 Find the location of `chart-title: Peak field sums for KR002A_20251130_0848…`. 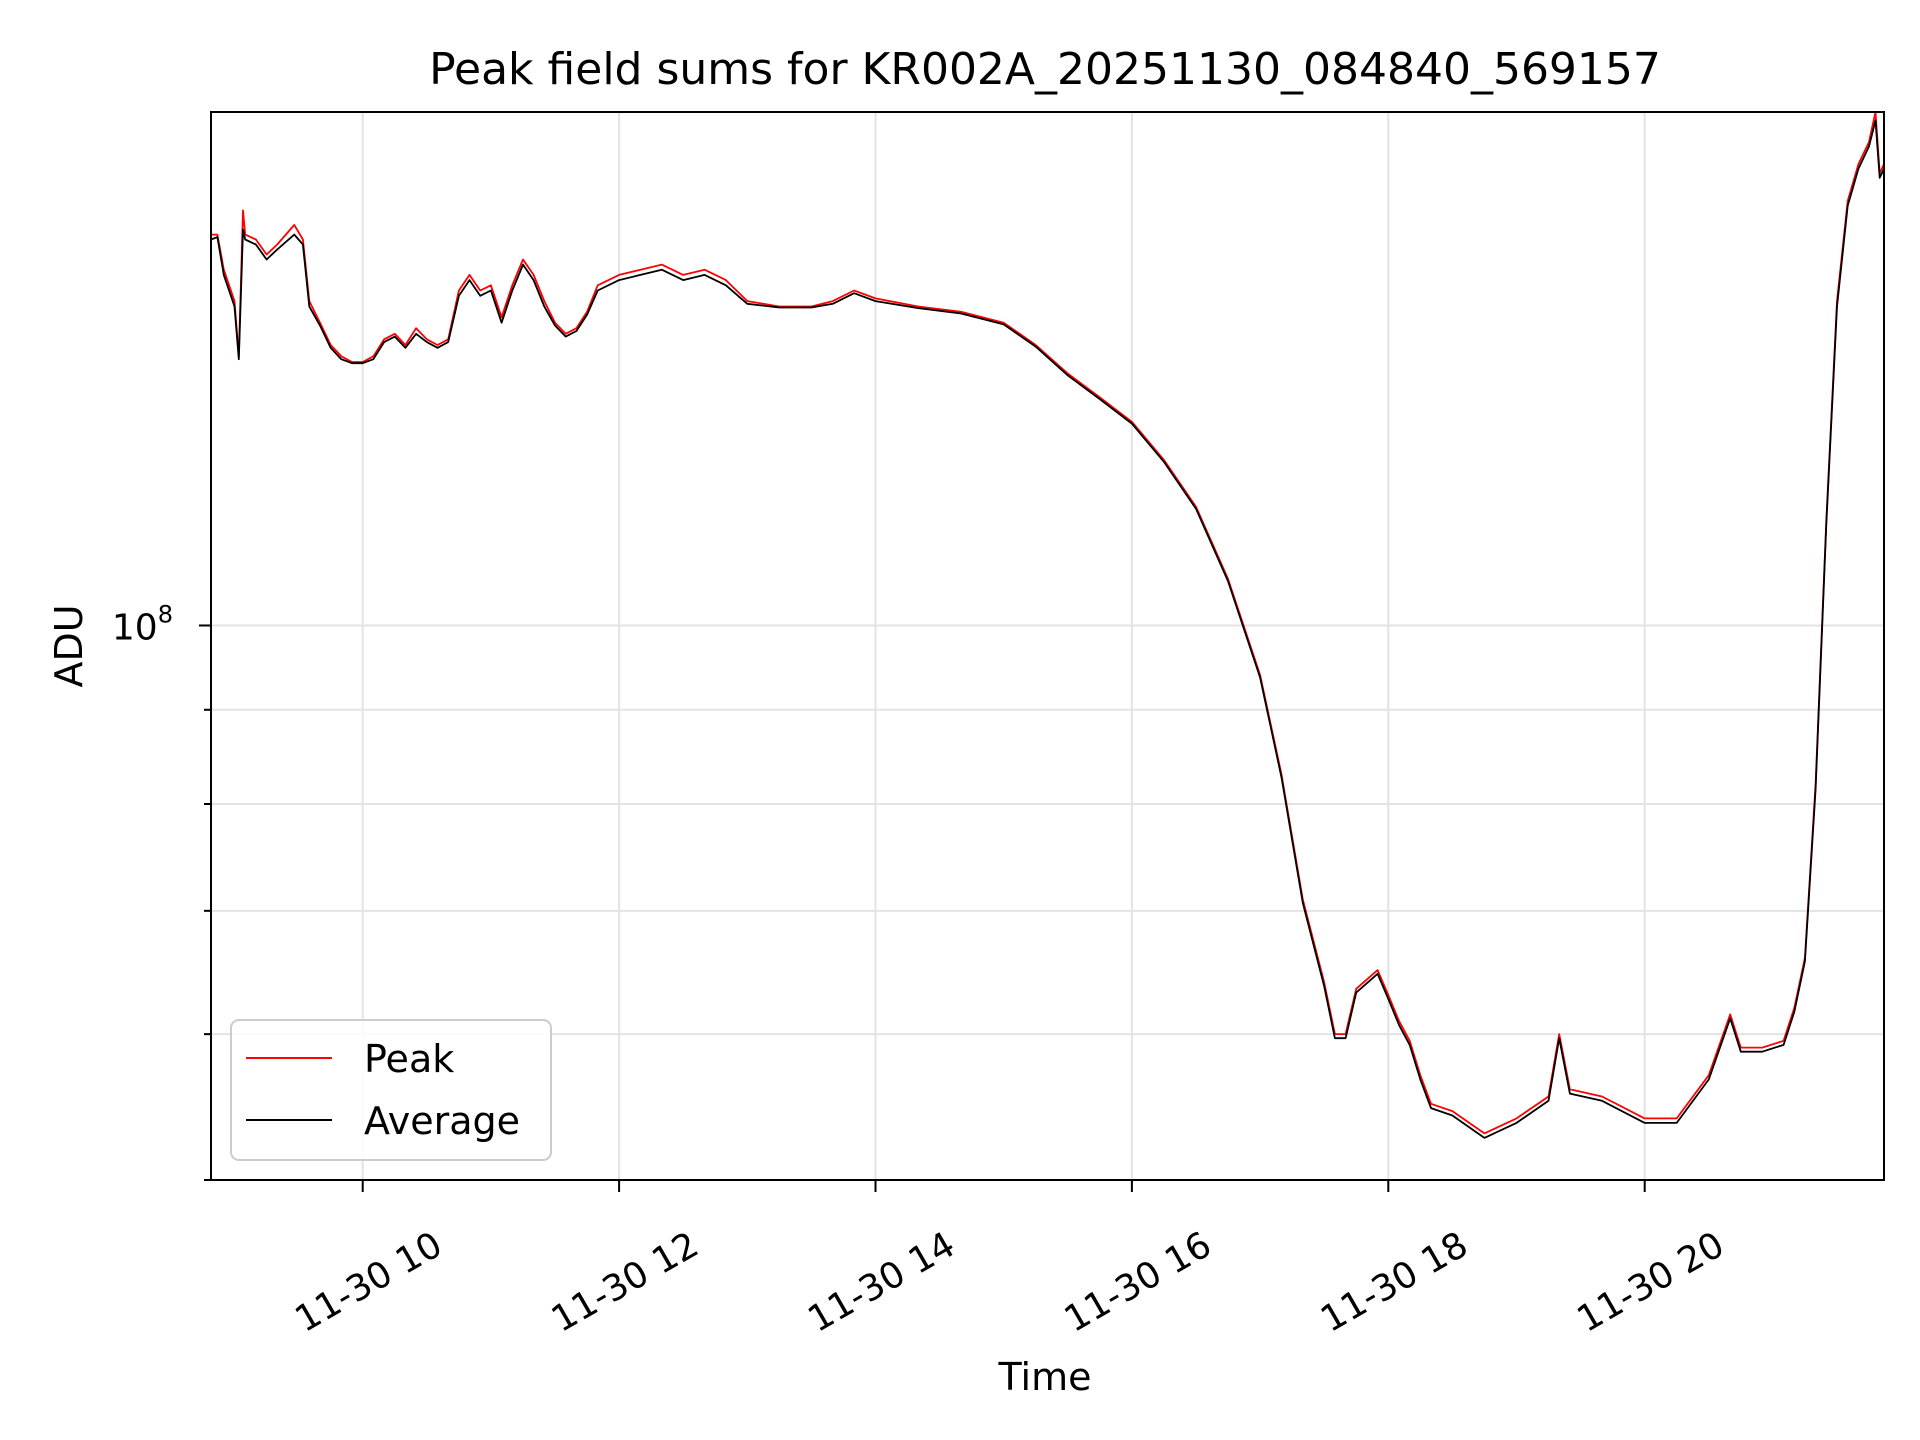

chart-title: Peak field sums for KR002A_20251130_0848… is located at coordinates (1045, 69).